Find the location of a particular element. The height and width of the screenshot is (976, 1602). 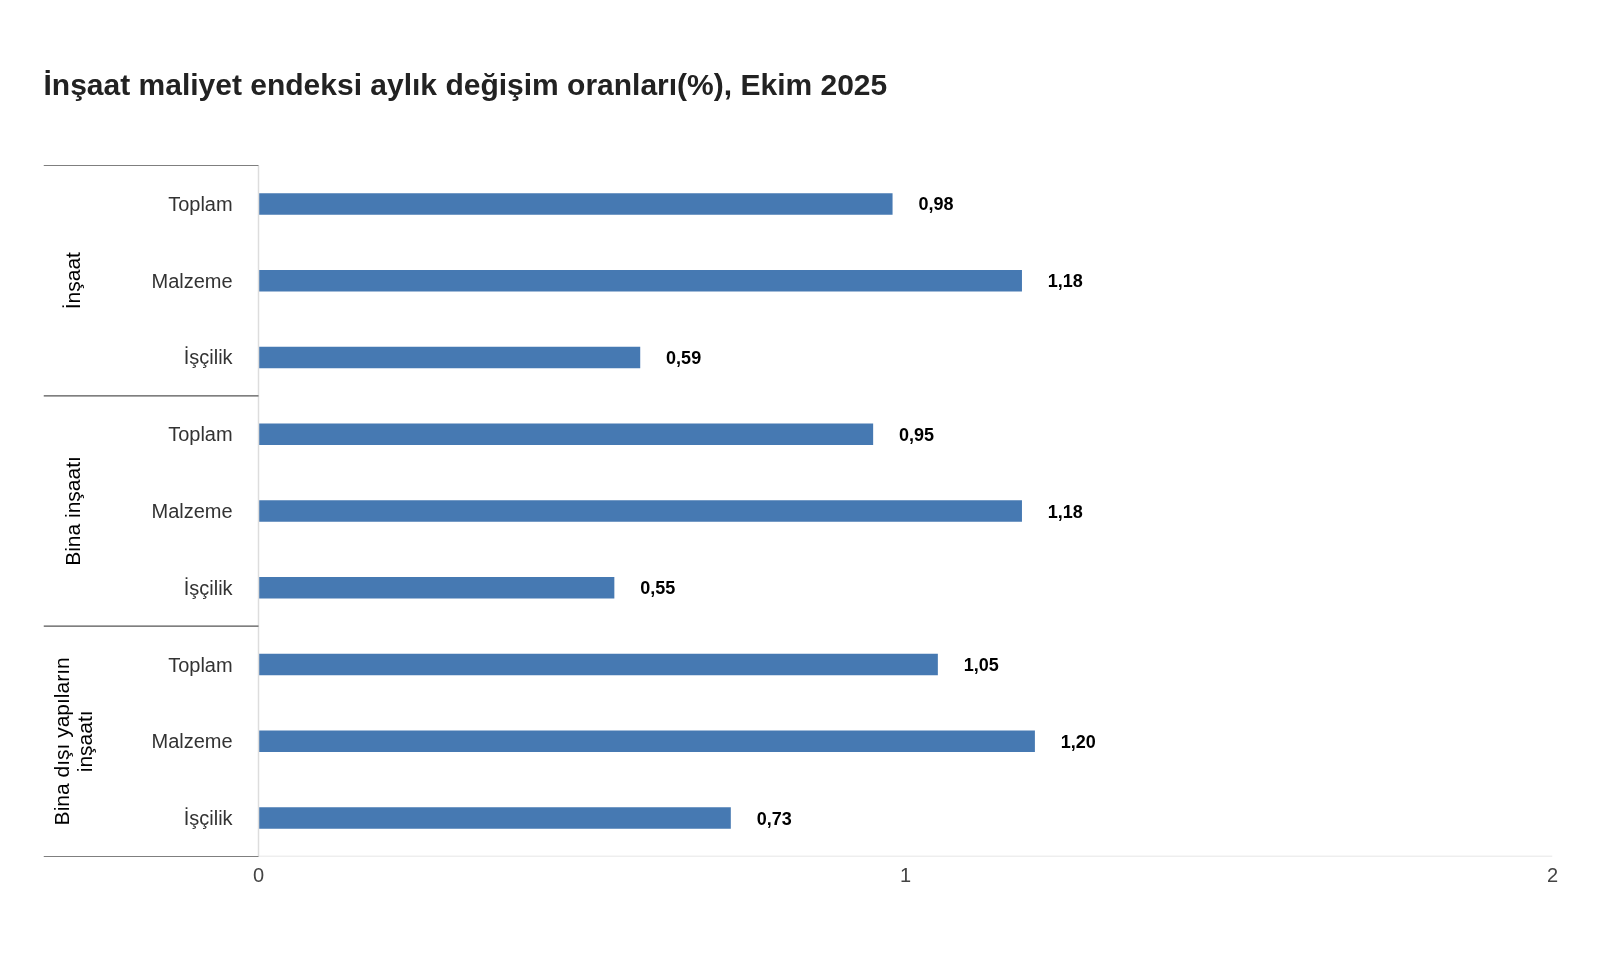

data-label: 0,98 is located at coordinates (936, 204).